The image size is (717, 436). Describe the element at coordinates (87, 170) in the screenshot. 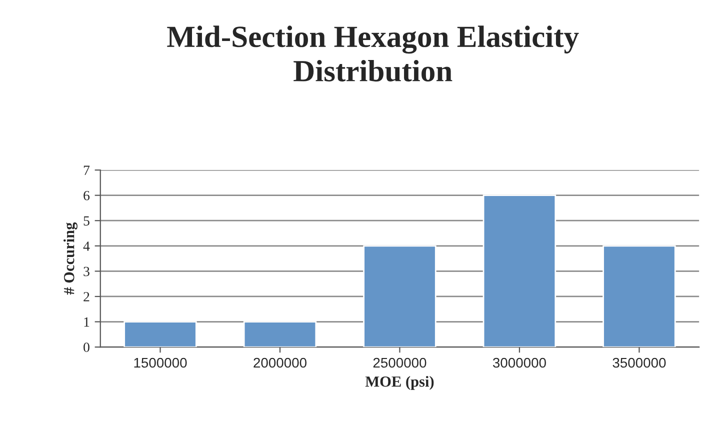

I see `y-tick-label: 7` at that location.